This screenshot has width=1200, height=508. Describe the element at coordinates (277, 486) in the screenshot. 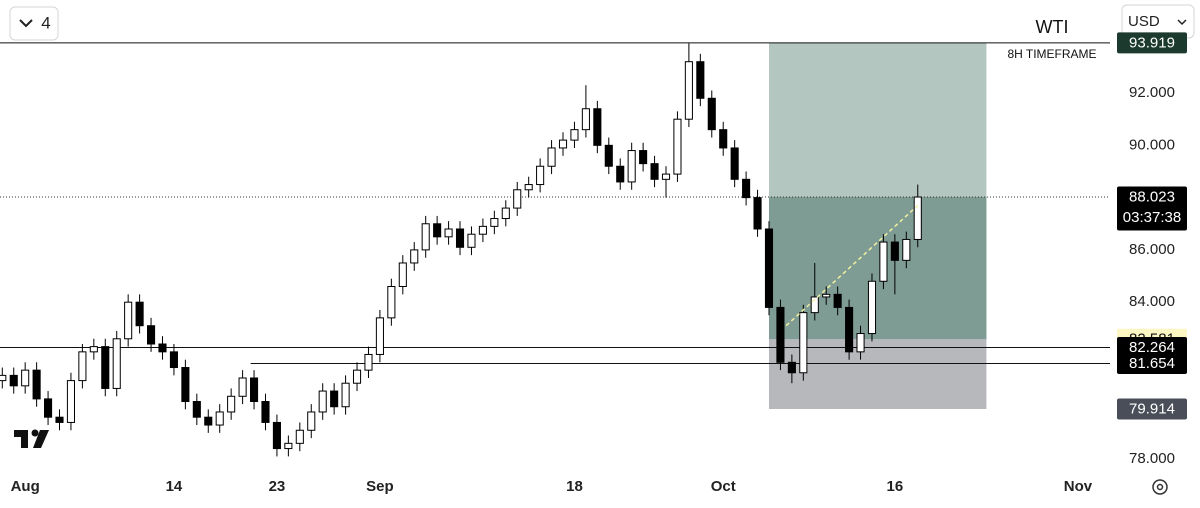

I see `x-tick-label: 23` at that location.